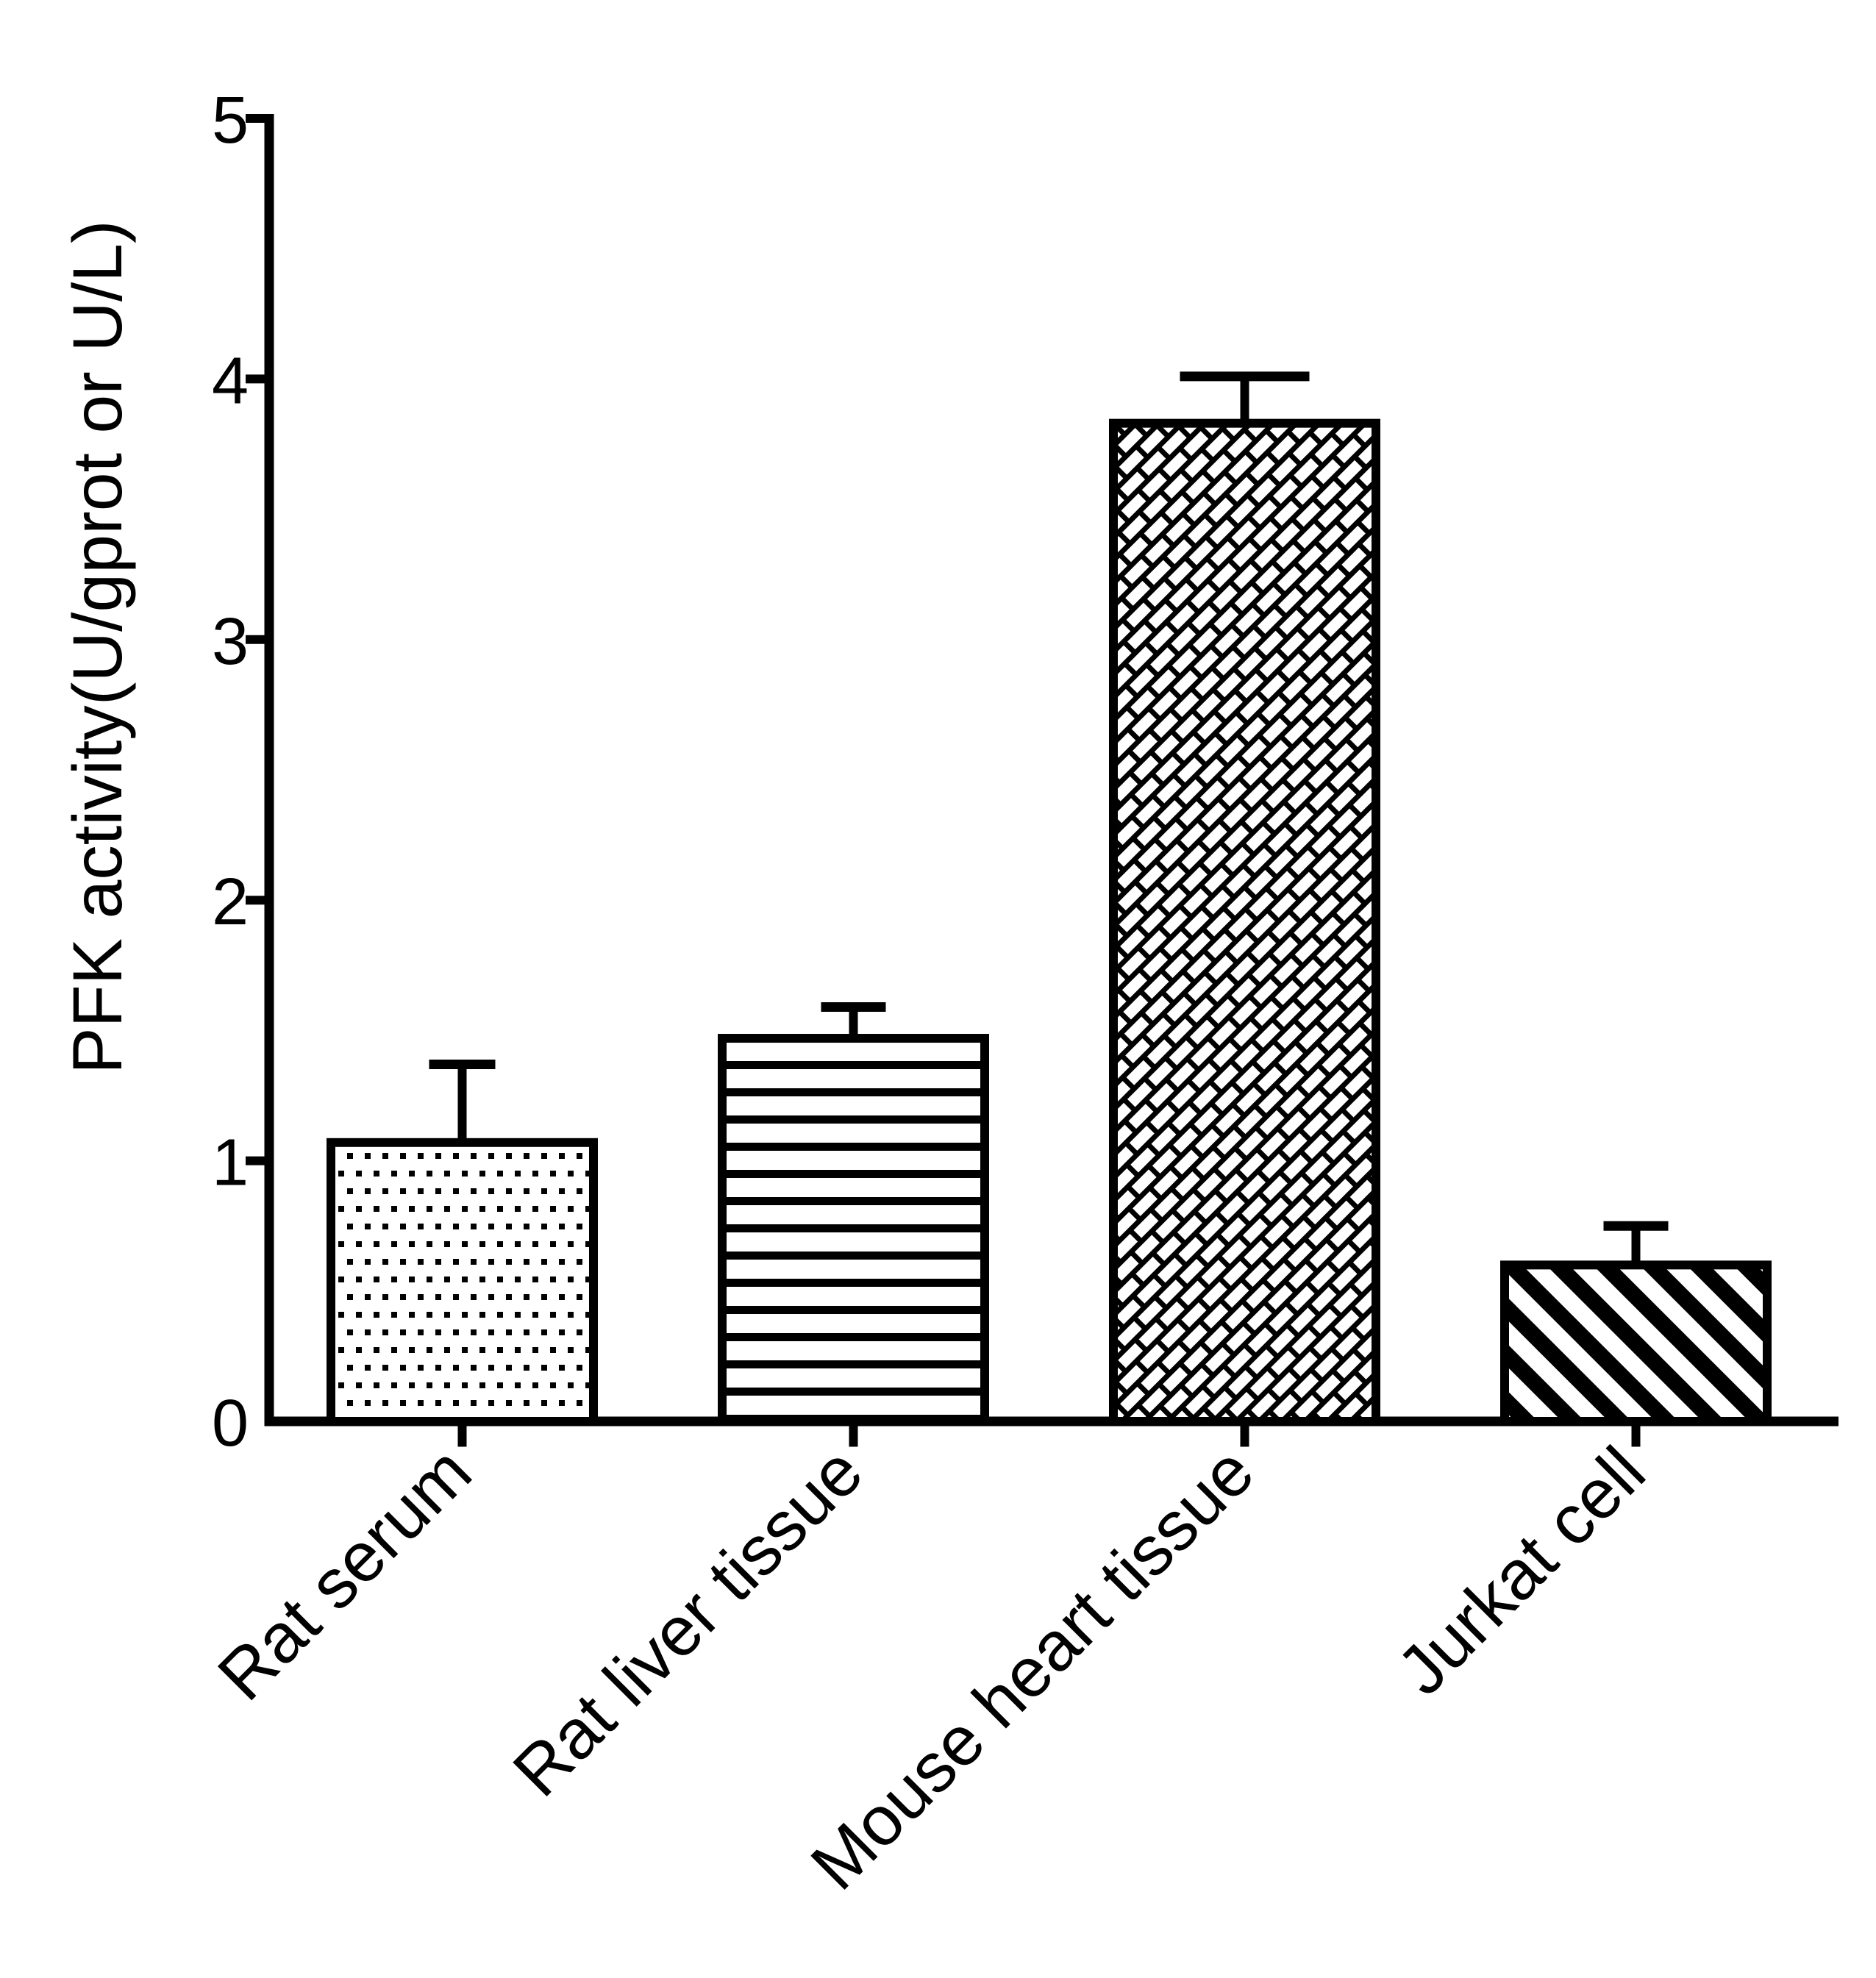 The width and height of the screenshot is (1876, 1978). I want to click on y-tick-label: 3, so click(230, 642).